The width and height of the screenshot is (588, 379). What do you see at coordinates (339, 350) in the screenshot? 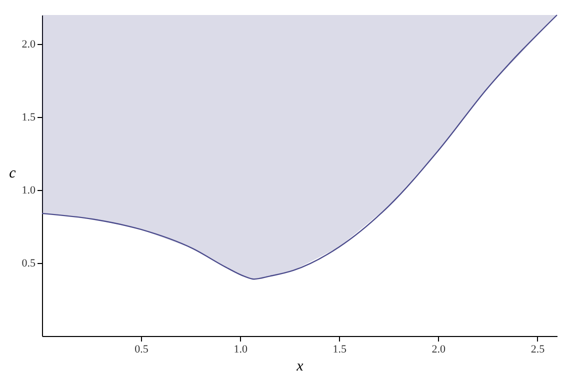
I see `x-tick-label: 1.5` at bounding box center [339, 350].